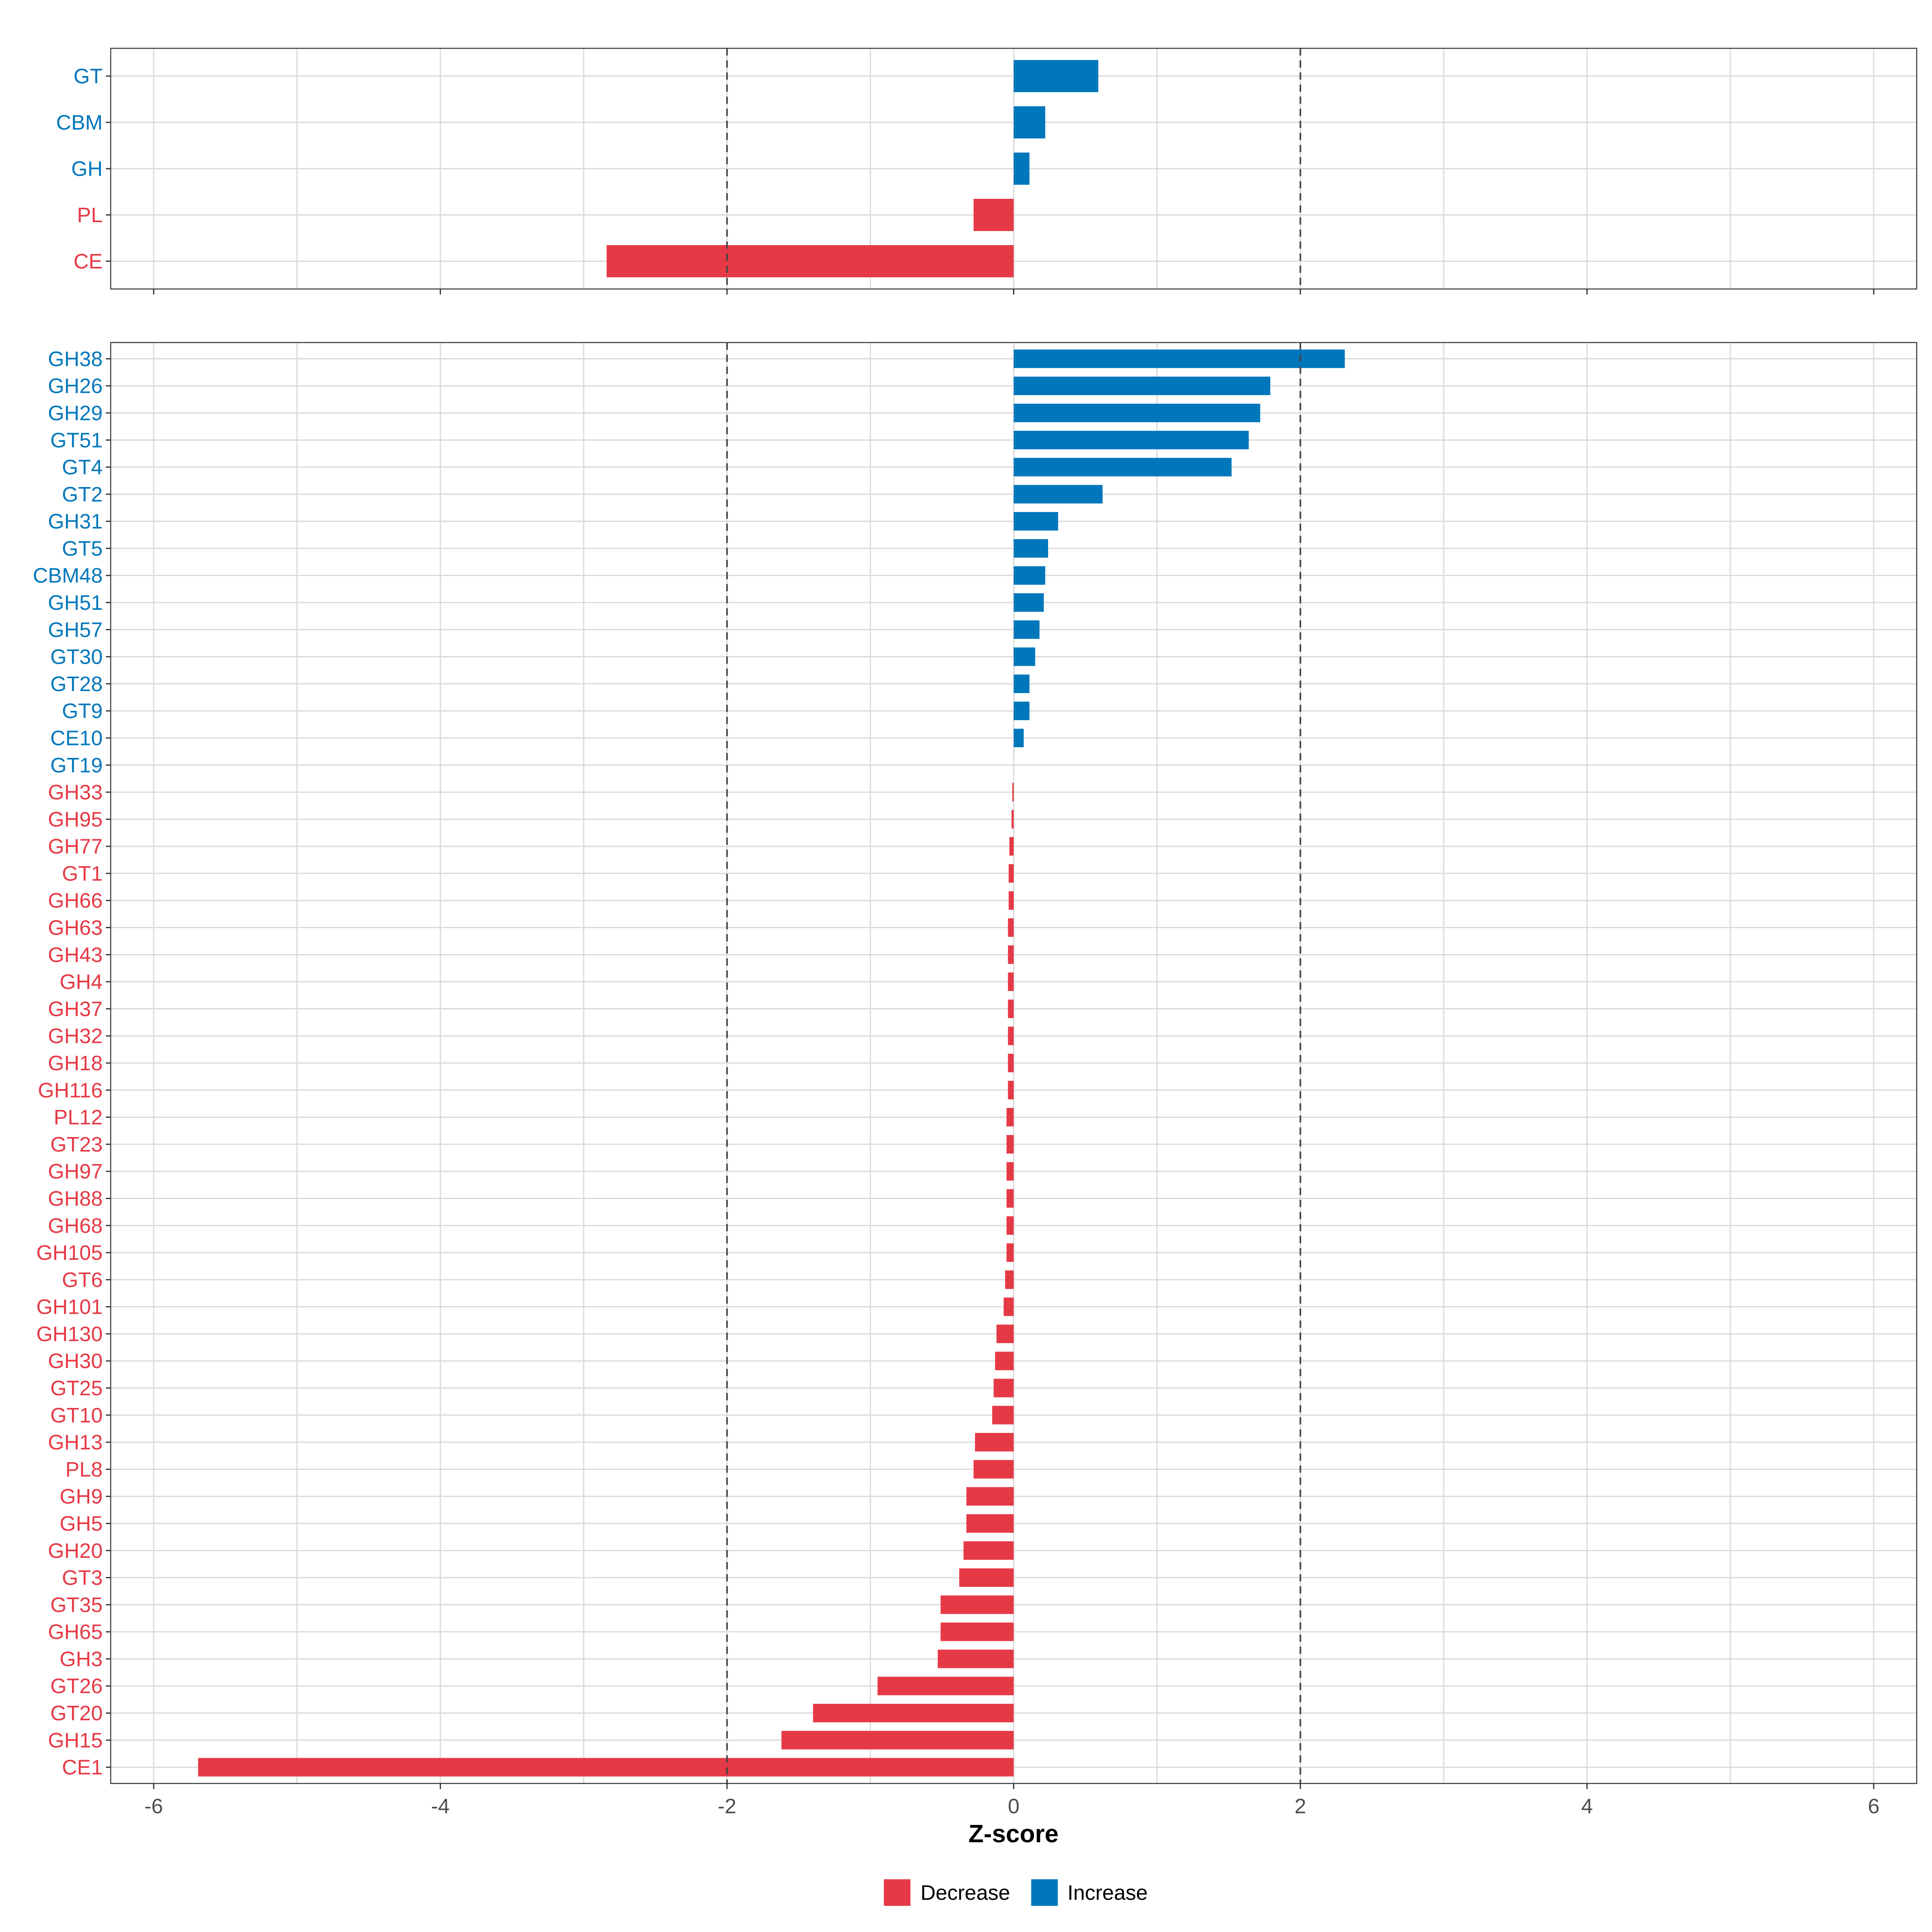 The image size is (1932, 1932). I want to click on bar-gt6, so click(1009, 1279).